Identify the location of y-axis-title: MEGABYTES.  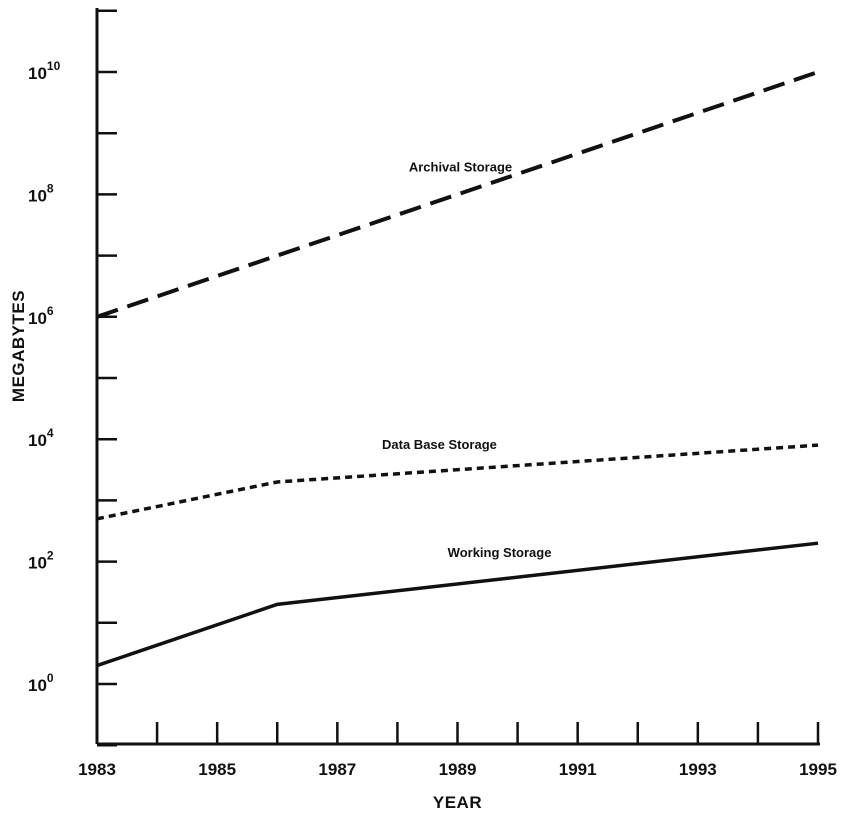
(18, 346).